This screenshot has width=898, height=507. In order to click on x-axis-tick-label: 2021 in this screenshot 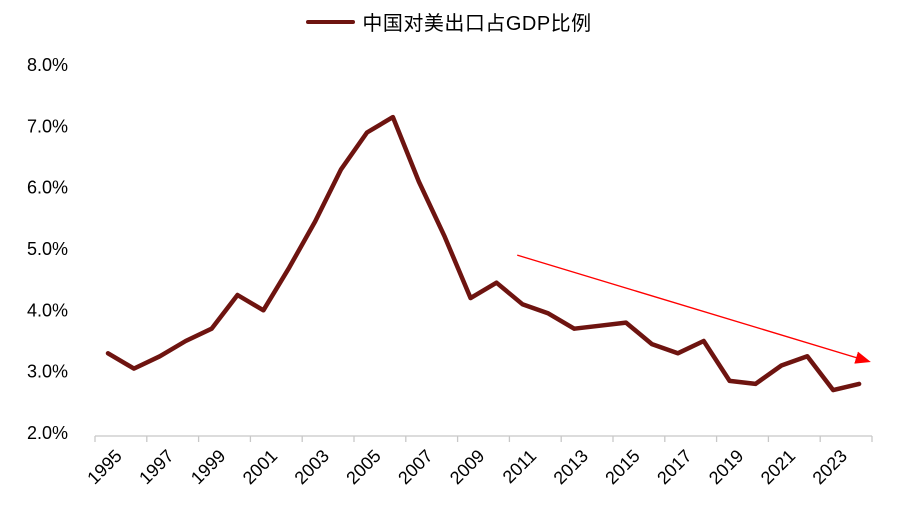, I will do `click(778, 467)`.